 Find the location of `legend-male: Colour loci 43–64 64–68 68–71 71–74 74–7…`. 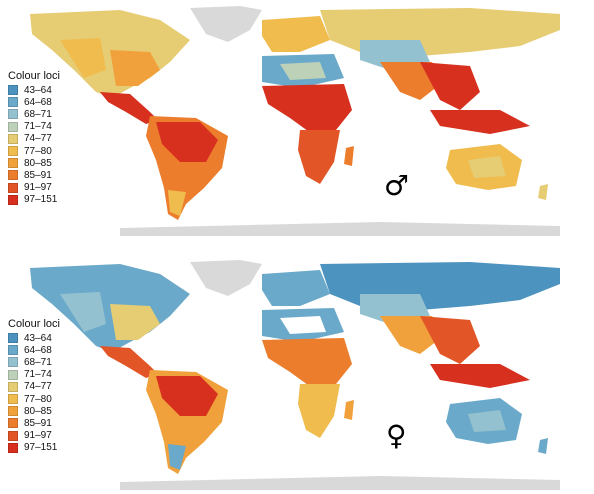

legend-male: Colour loci 43–64 64–68 68–71 71–74 74–7… is located at coordinates (34, 138).